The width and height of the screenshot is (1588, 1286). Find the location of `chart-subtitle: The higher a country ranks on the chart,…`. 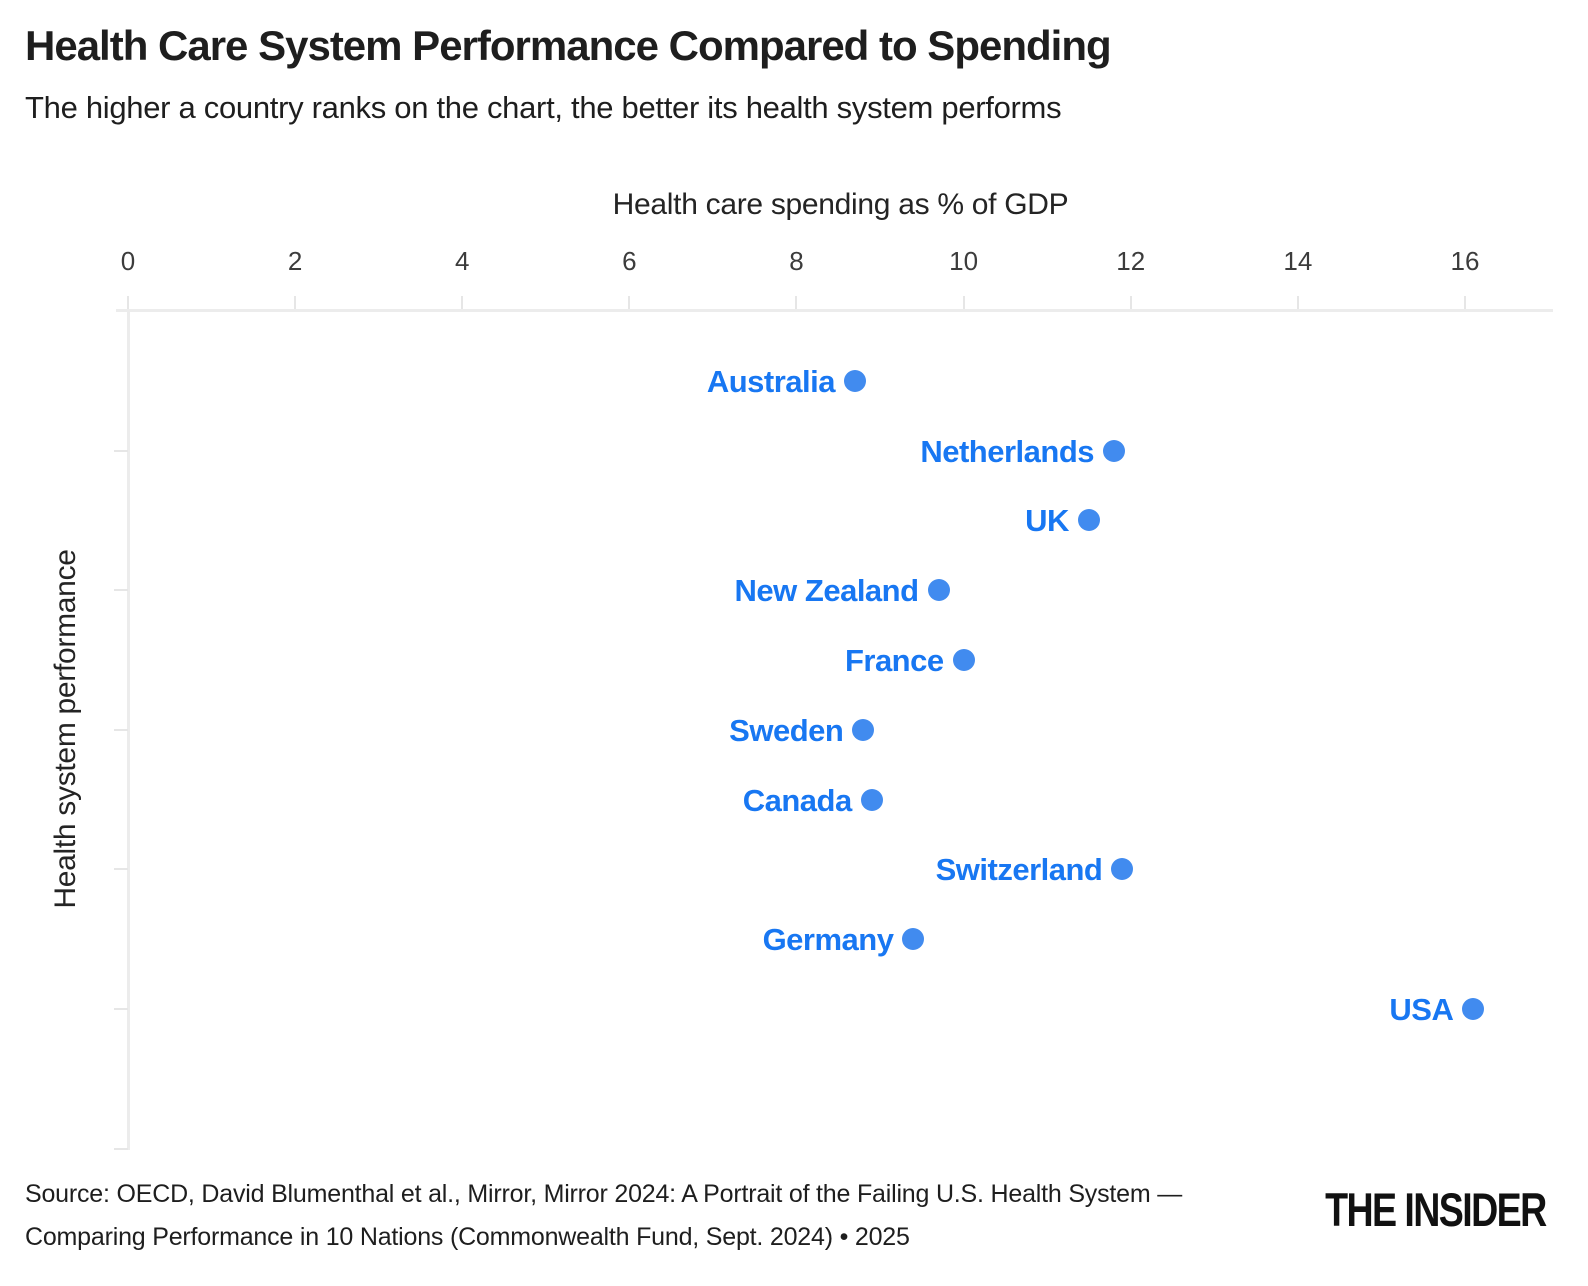

chart-subtitle: The higher a country ranks on the chart,… is located at coordinates (543, 107).